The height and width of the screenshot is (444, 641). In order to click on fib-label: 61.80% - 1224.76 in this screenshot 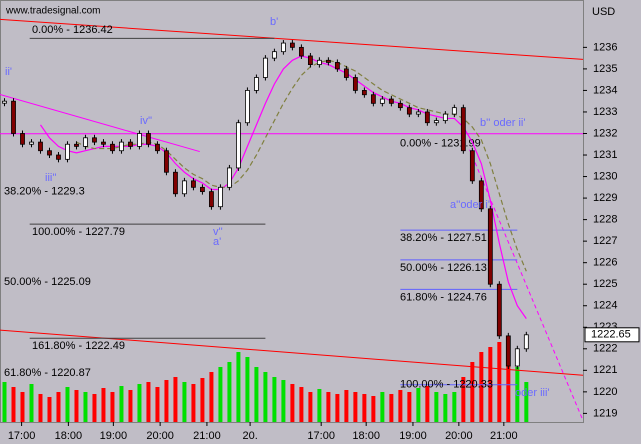, I will do `click(443, 297)`.